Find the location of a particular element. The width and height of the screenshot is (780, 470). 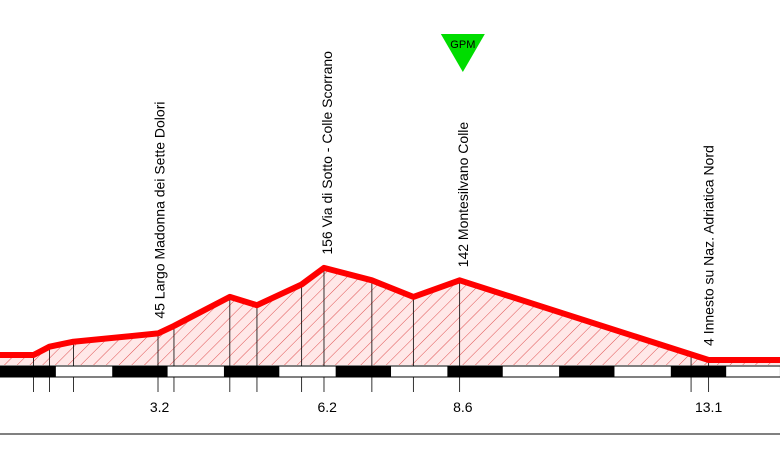

gpm-label: GPM is located at coordinates (462, 45).